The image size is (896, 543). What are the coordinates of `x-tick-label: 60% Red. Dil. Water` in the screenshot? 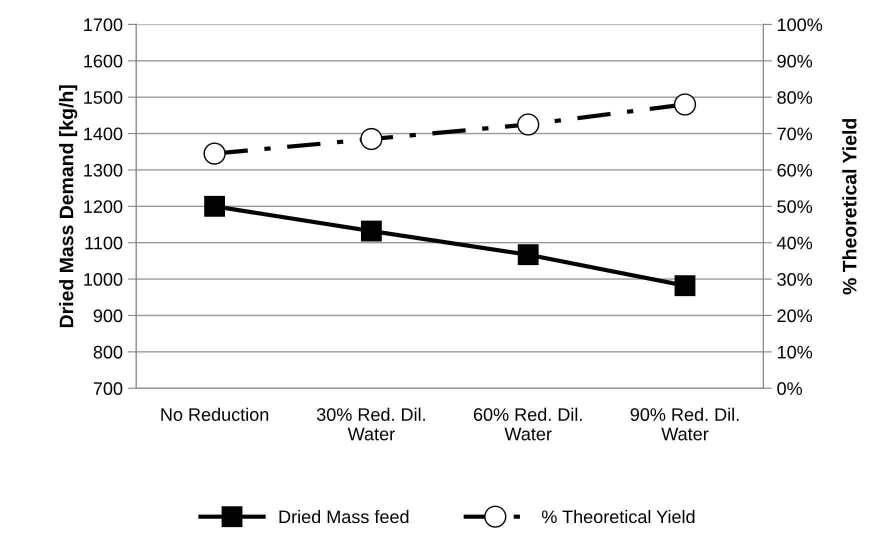 It's located at (528, 424).